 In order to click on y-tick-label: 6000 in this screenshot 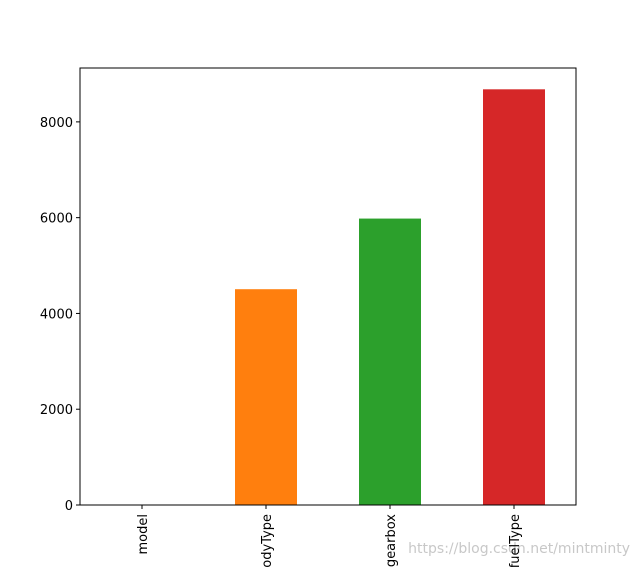, I will do `click(56, 219)`.